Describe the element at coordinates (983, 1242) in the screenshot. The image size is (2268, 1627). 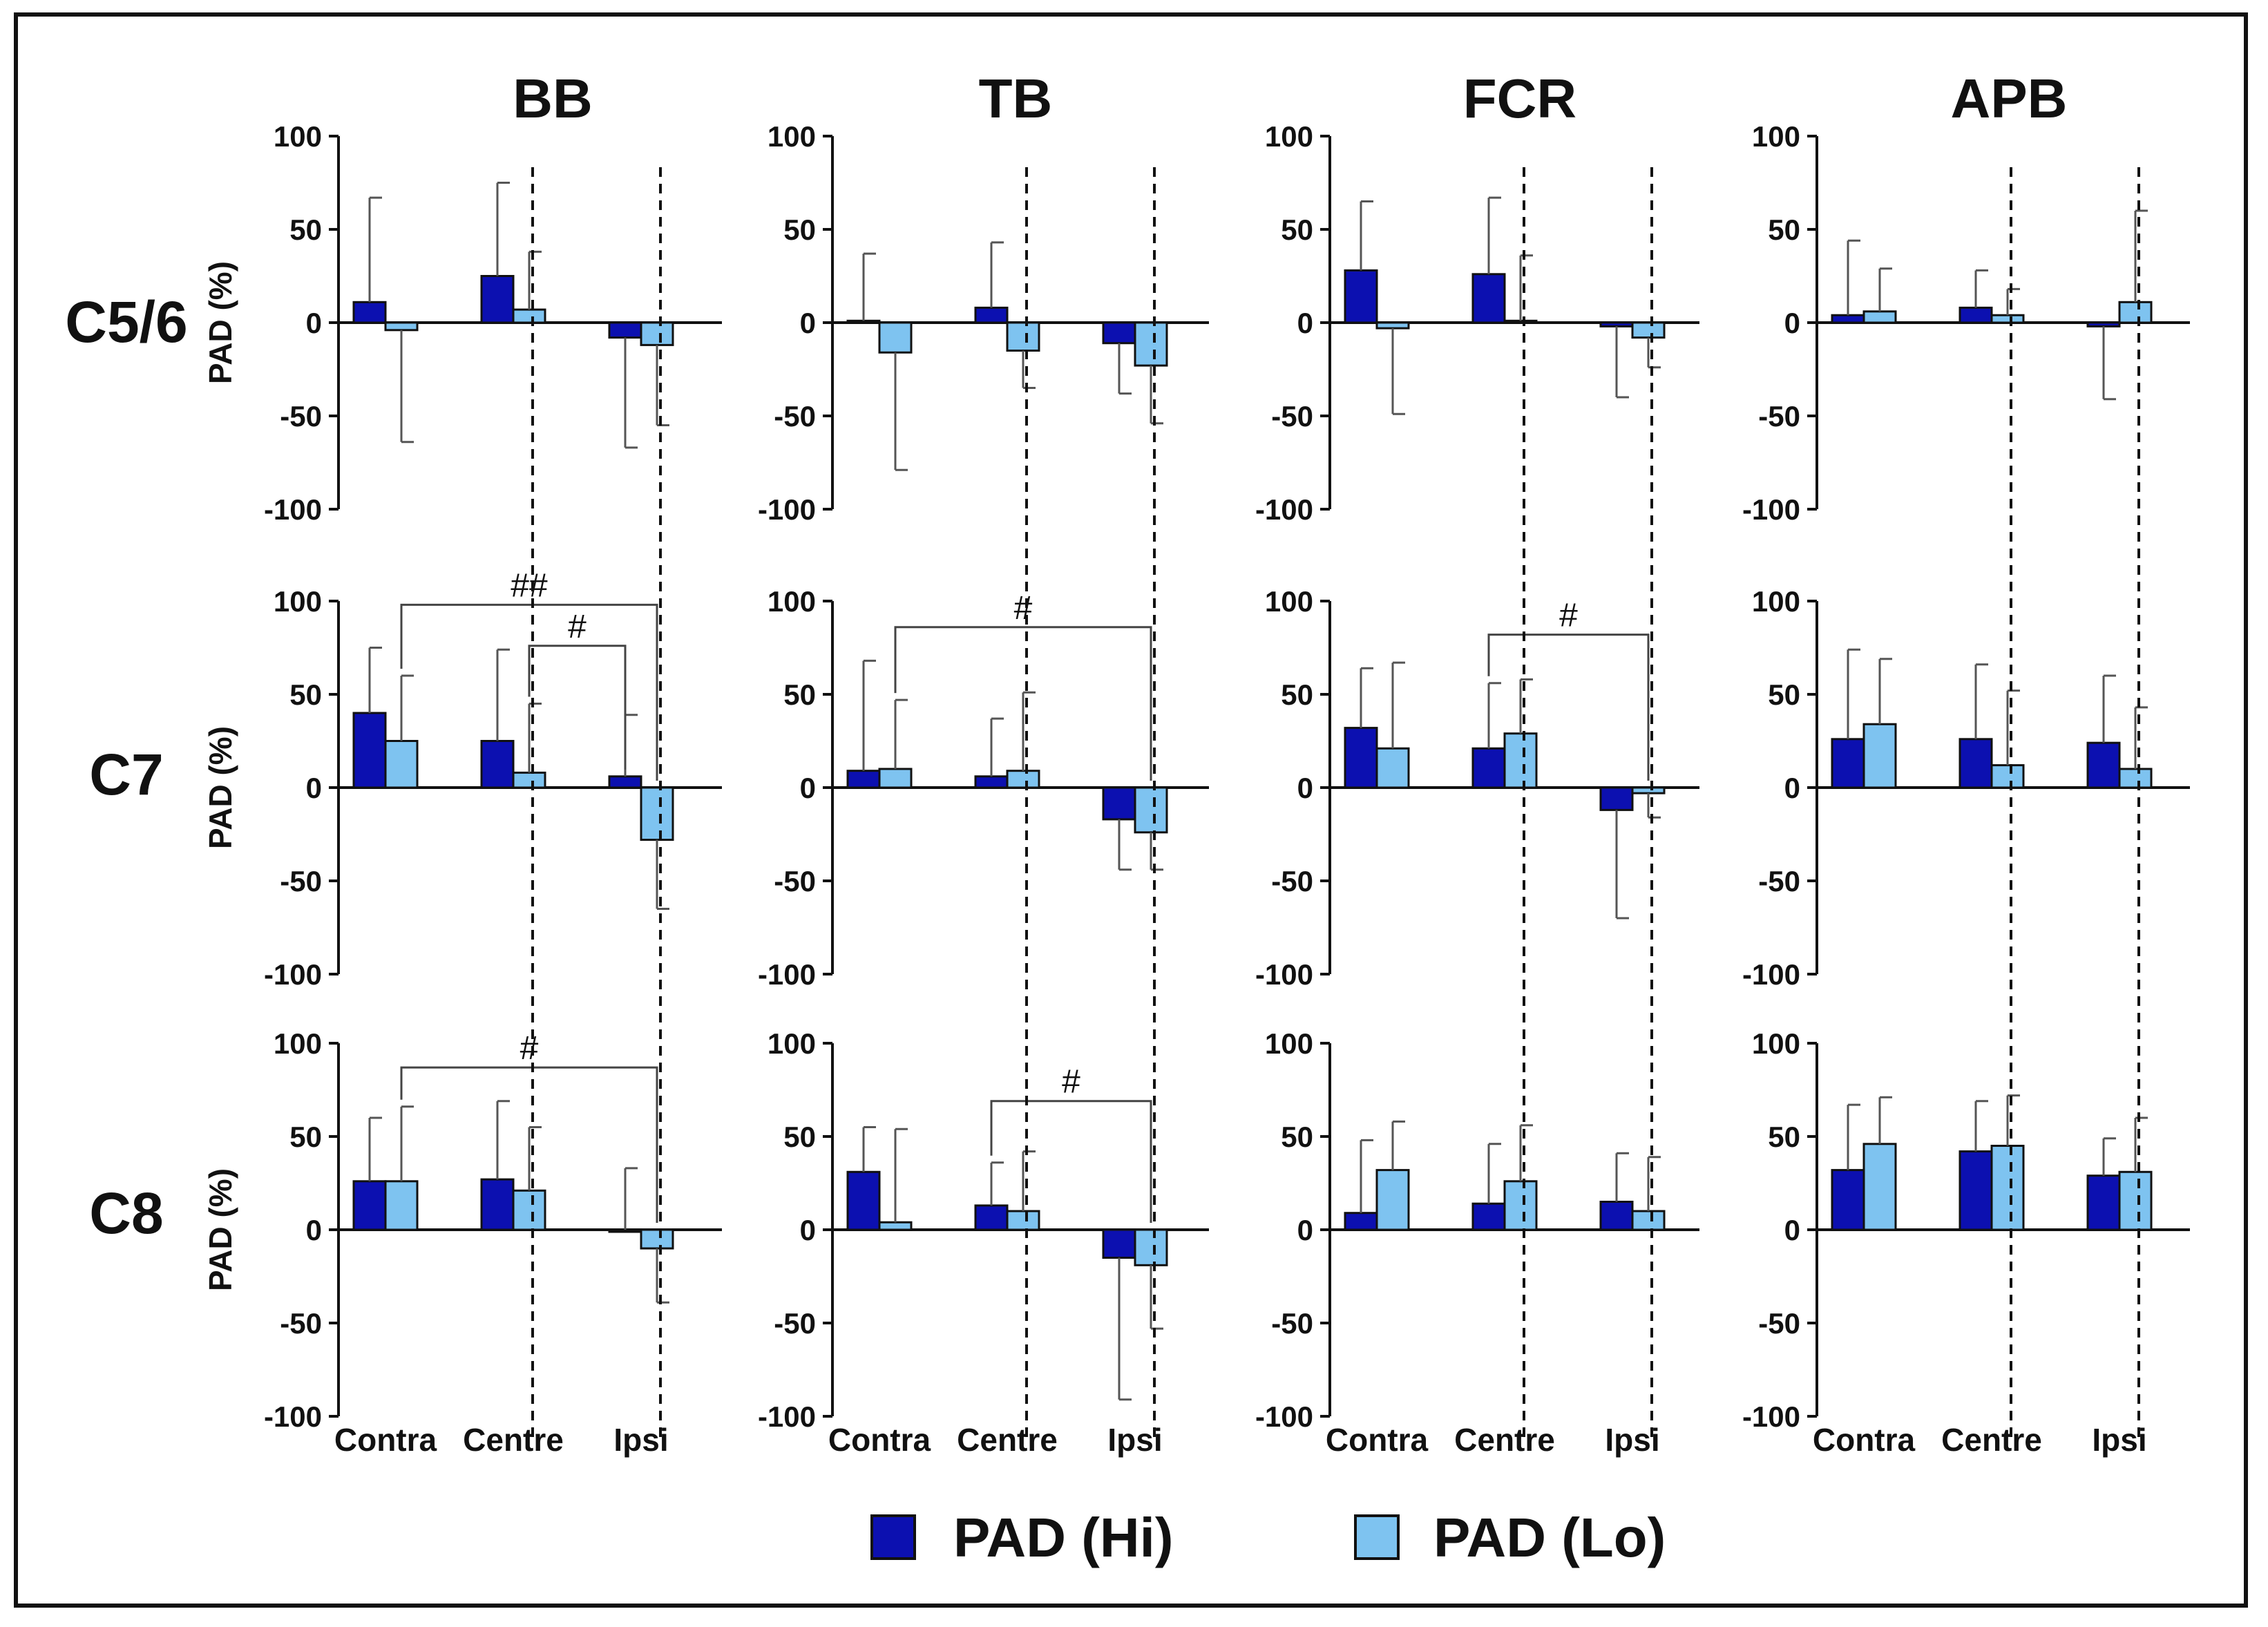
I see `panel-tb-c8: 100 50 0 -50 -100 # Contra Centre Ipsi` at that location.